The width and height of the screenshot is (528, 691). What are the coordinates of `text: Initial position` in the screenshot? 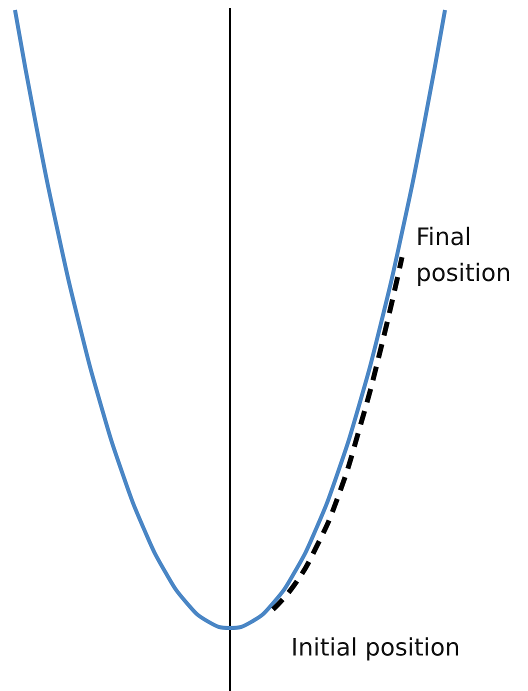 It's located at (375, 647).